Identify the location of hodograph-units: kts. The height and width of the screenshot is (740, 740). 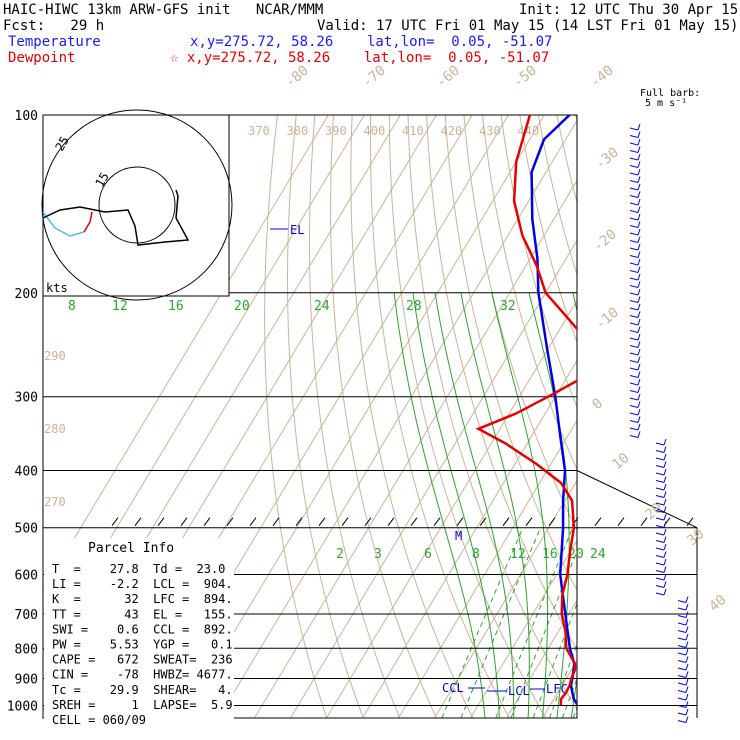
(57, 288).